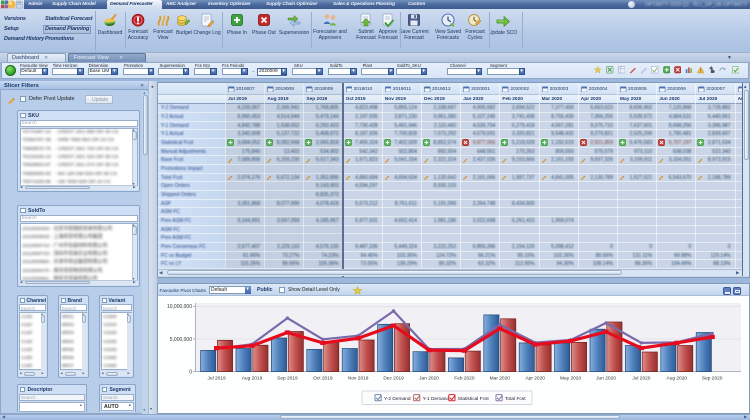 The height and width of the screenshot is (420, 750). Describe the element at coordinates (217, 379) in the screenshot. I see `svg-text: Jul 2019` at that location.